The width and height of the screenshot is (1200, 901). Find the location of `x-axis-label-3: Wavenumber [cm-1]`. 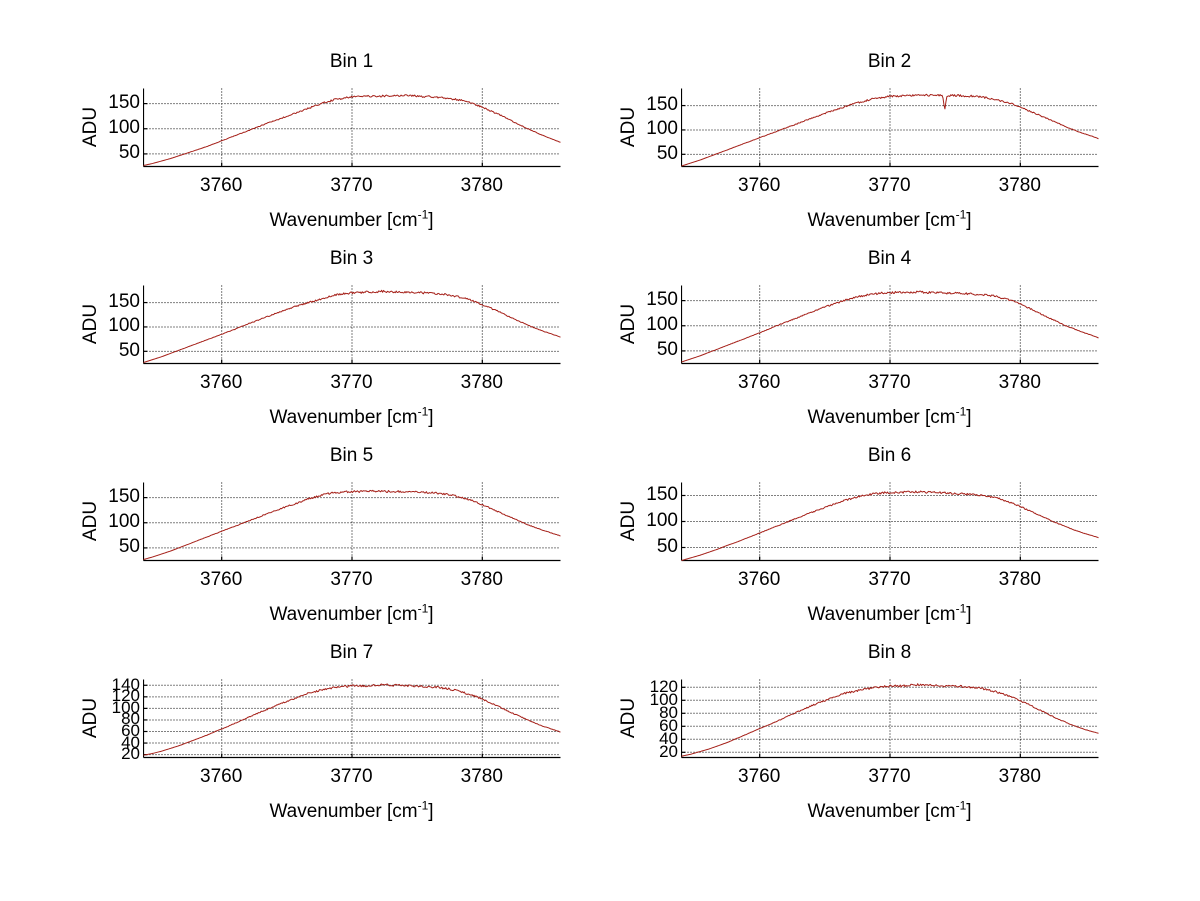

x-axis-label-3: Wavenumber [cm-1] is located at coordinates (351, 416).